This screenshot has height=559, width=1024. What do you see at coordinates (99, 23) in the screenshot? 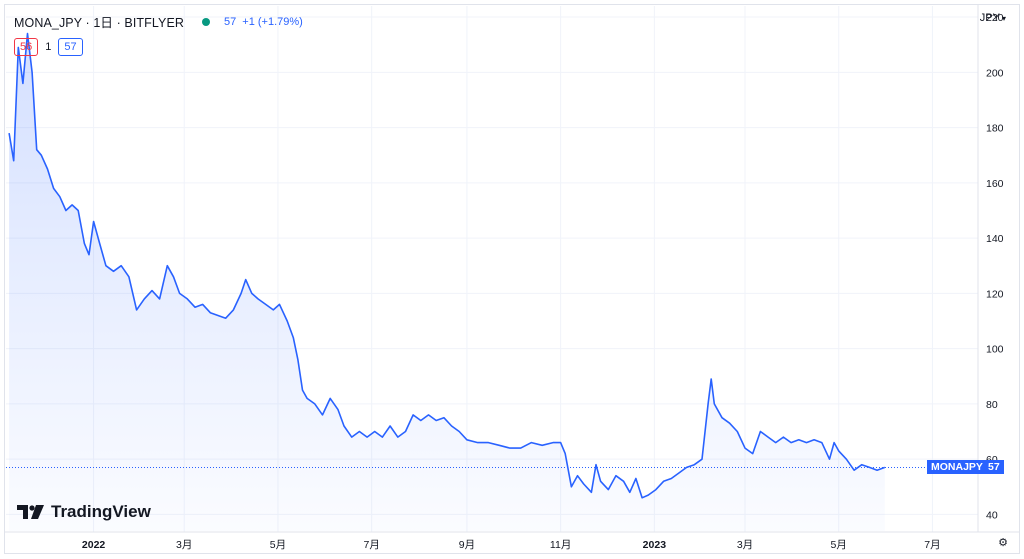
I see `symbol-title: MONA_JPY · 1日 · BITFLYER` at bounding box center [99, 23].